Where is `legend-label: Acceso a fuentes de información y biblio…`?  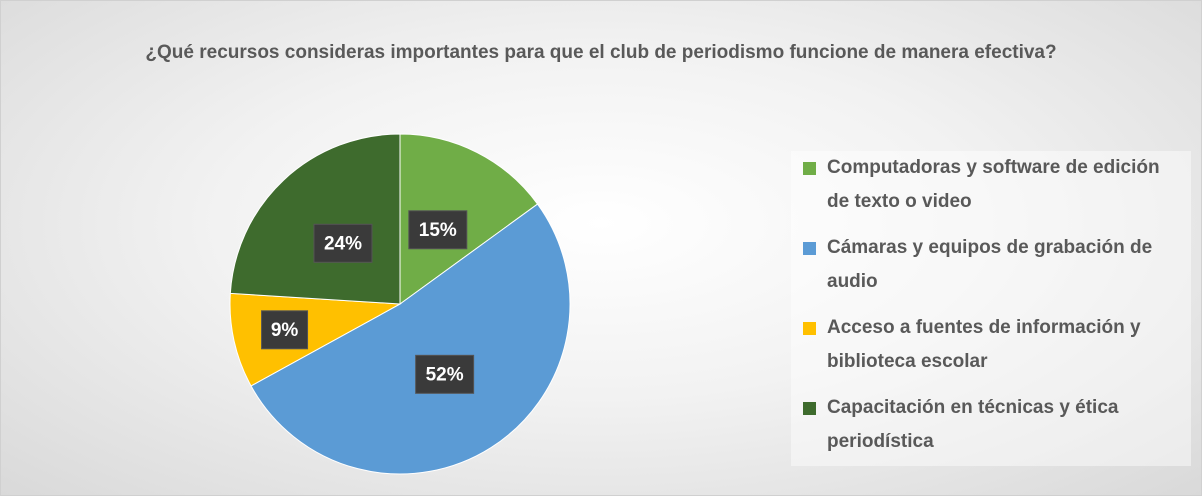 legend-label: Acceso a fuentes de información y biblio… is located at coordinates (984, 344).